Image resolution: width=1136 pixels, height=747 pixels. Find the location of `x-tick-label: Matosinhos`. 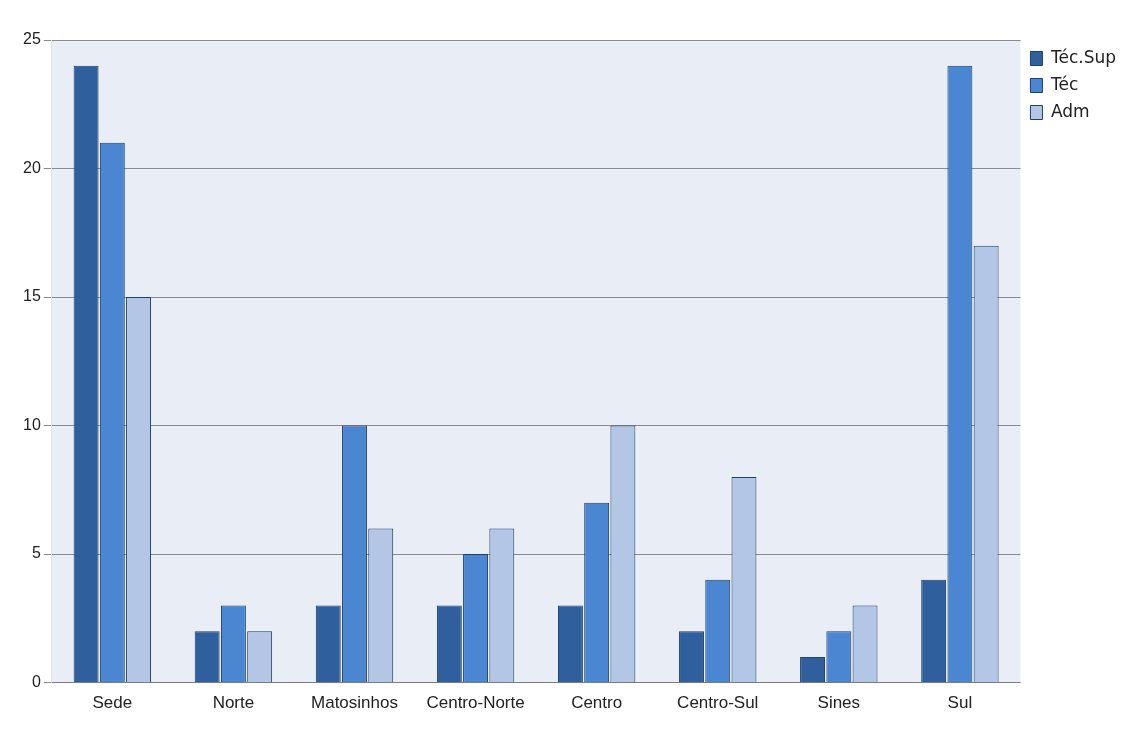

x-tick-label: Matosinhos is located at coordinates (354, 703).